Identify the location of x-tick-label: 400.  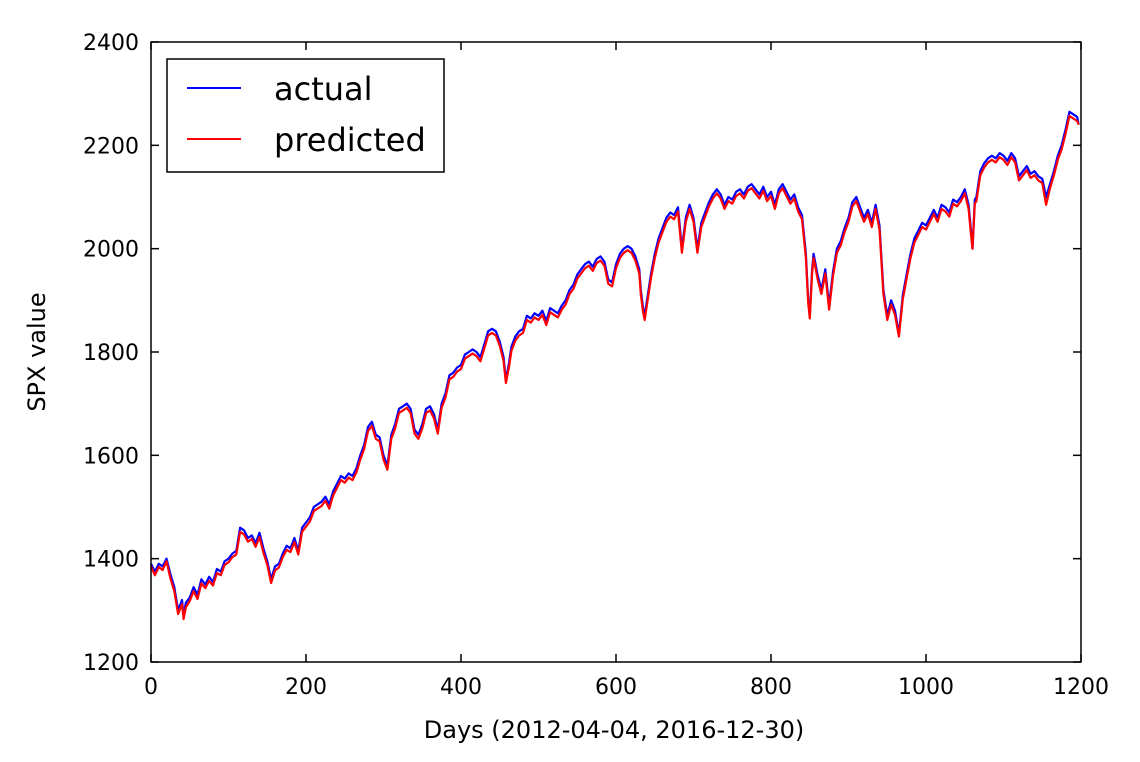
(461, 687).